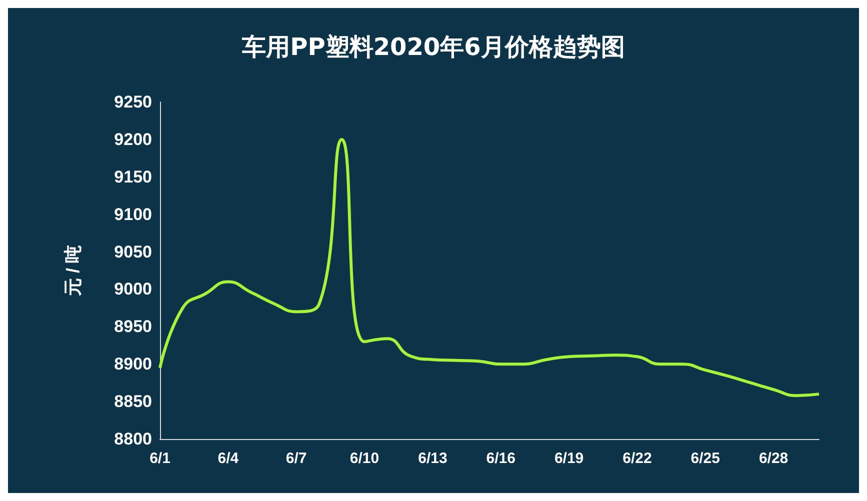 The image size is (867, 501). What do you see at coordinates (296, 458) in the screenshot?
I see `x-tick-label: 6/7` at bounding box center [296, 458].